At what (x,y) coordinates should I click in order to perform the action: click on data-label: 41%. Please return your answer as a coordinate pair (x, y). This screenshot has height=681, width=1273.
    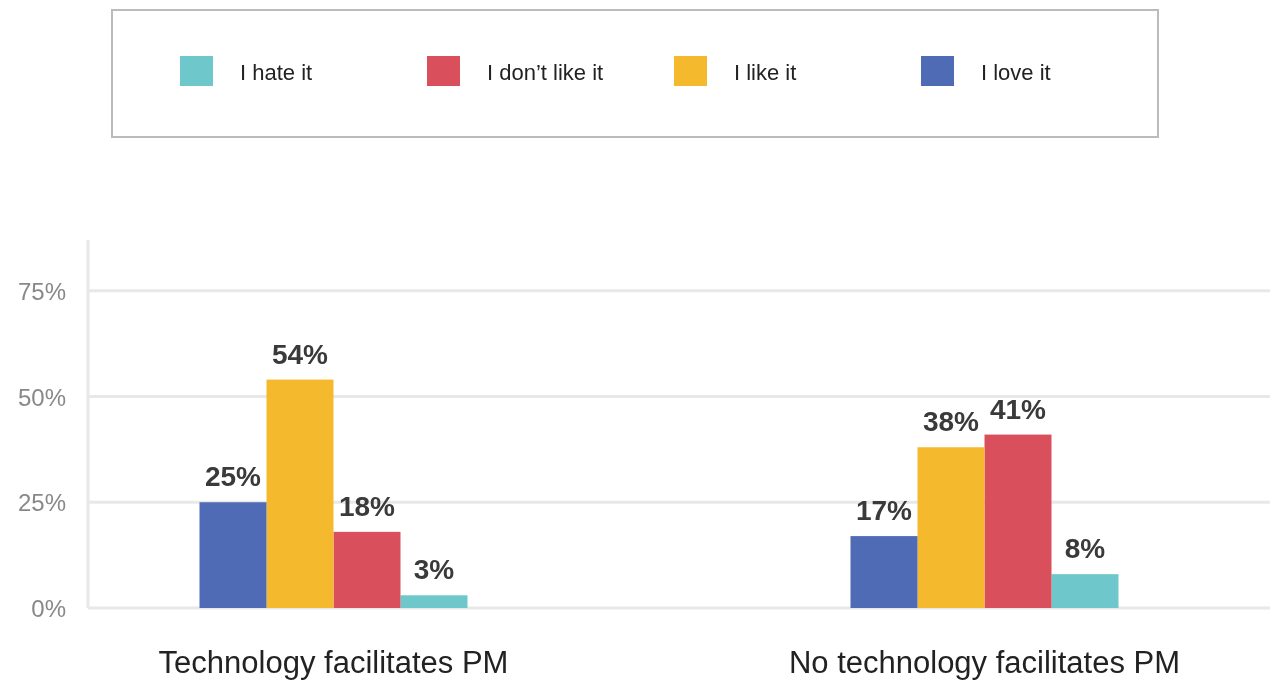
    Looking at the image, I should click on (1018, 409).